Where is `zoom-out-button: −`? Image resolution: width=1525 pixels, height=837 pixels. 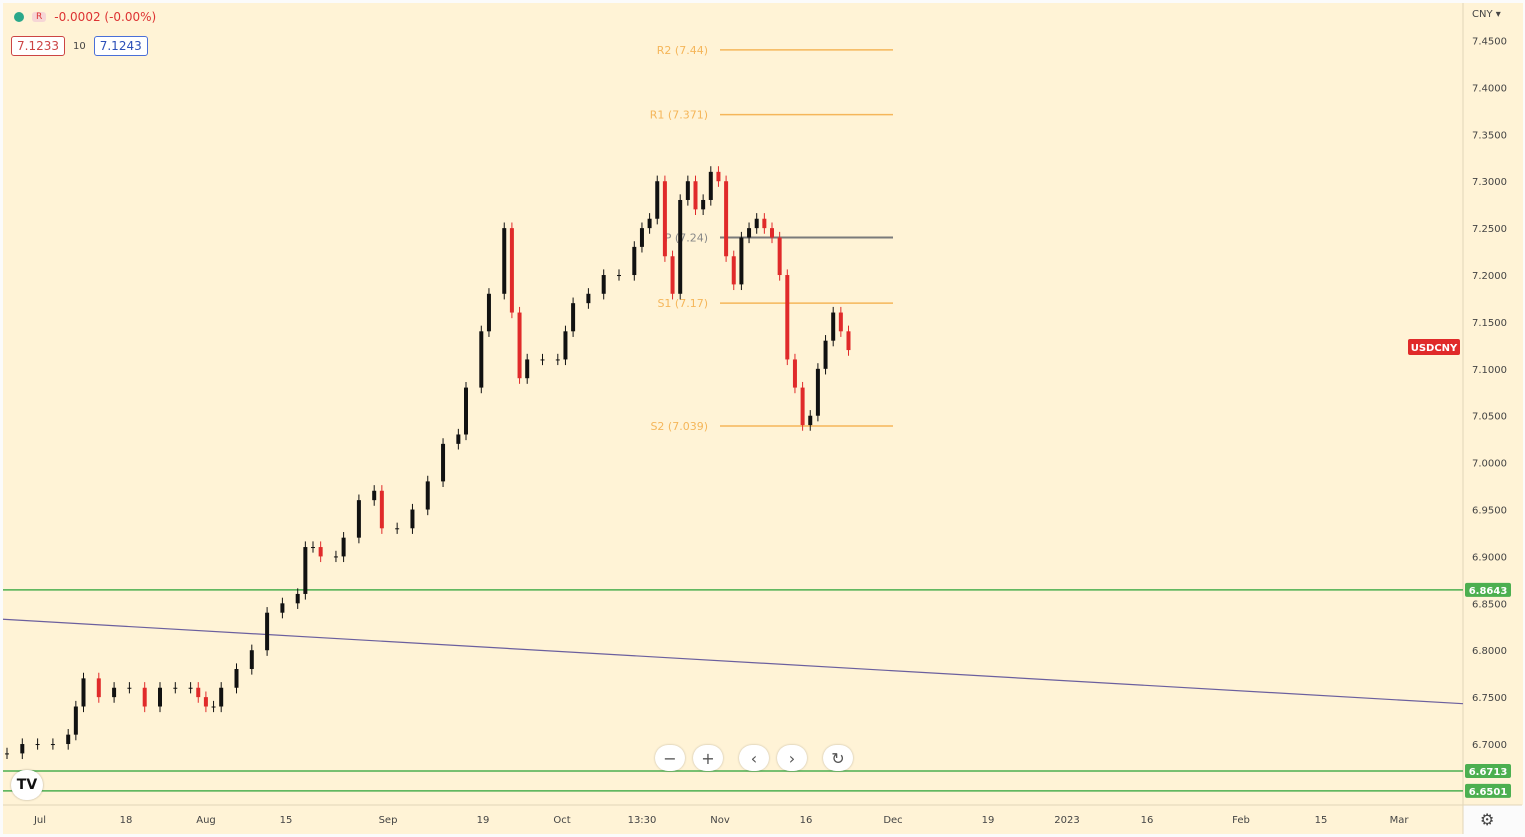 zoom-out-button: − is located at coordinates (670, 758).